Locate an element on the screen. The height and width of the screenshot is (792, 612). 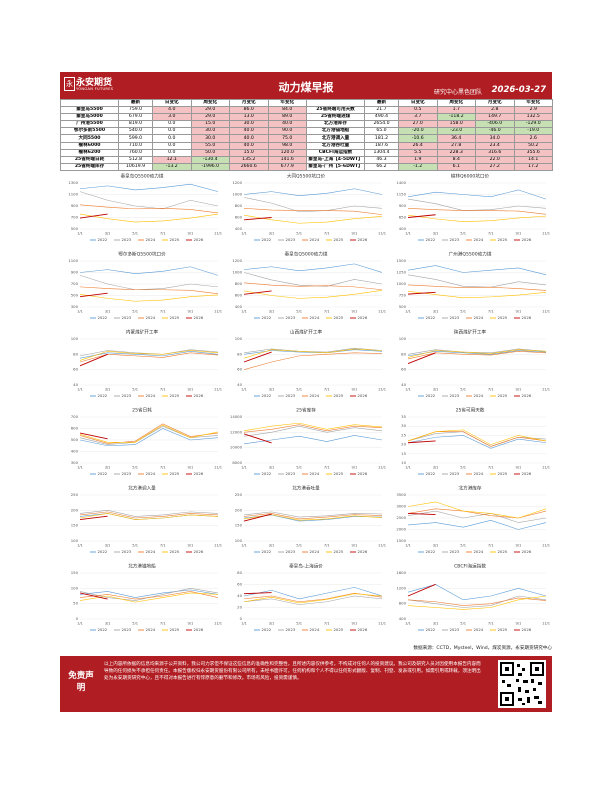
legend-label: 2026 is located at coordinates (363, 395).